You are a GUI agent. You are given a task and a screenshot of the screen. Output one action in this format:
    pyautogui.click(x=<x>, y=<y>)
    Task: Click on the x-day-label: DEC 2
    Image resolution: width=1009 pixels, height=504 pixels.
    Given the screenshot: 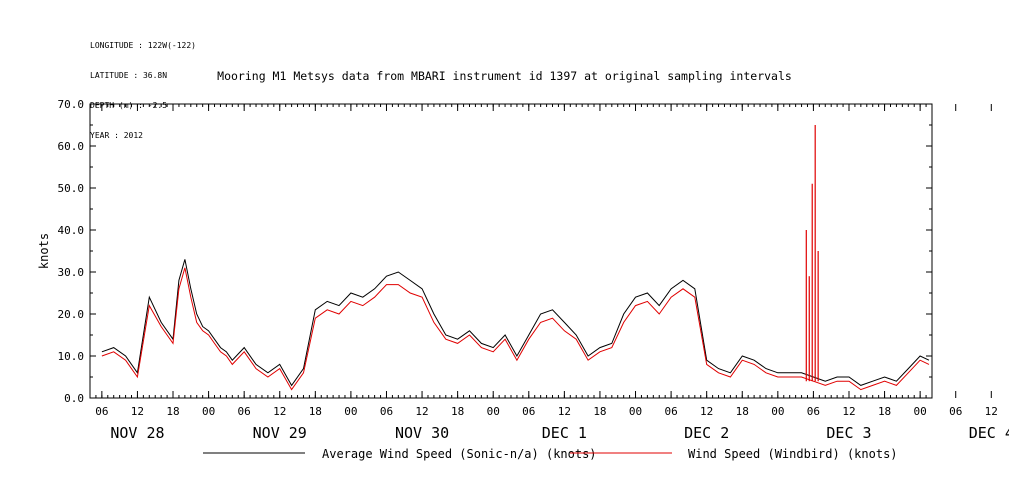 What is the action you would take?
    pyautogui.click(x=706, y=433)
    